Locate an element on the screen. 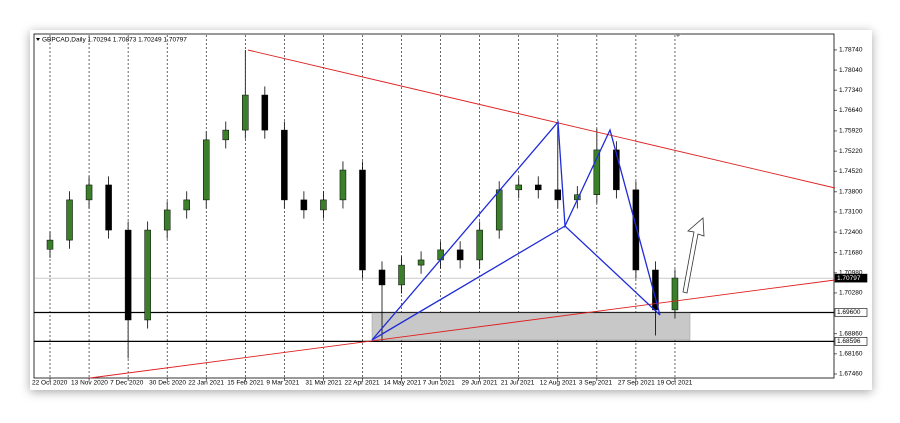 The width and height of the screenshot is (900, 423). y-tick-label: 1.75220 is located at coordinates (851, 151).